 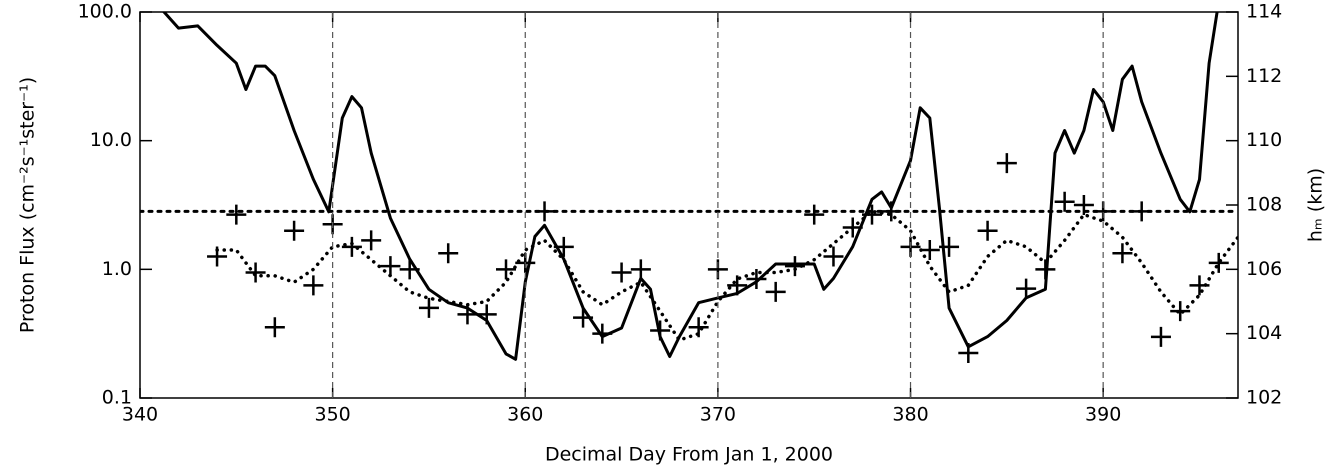 I want to click on y-tick-label: 100.0, so click(x=105, y=12).